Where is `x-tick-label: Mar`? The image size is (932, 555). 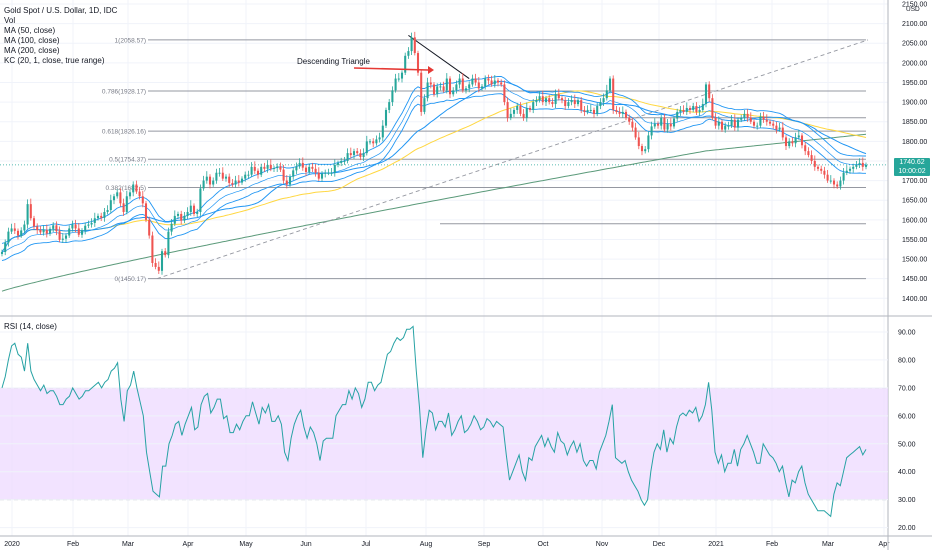 x-tick-label: Mar is located at coordinates (128, 544).